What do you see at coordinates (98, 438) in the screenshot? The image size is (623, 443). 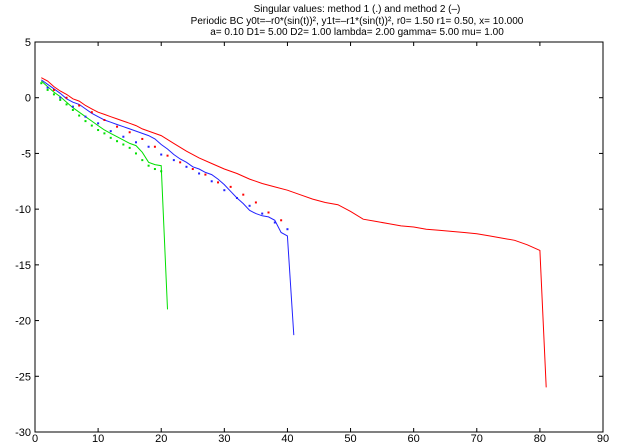 I see `x-tick-label: 10` at bounding box center [98, 438].